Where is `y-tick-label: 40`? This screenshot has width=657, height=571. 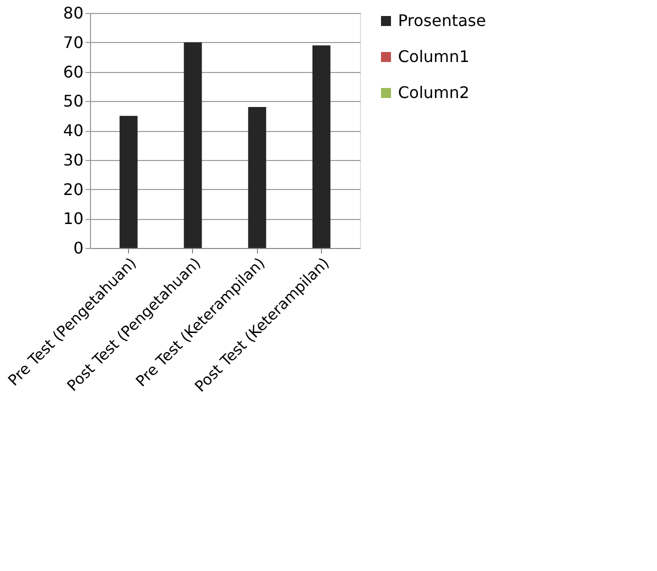
y-tick-label: 40 is located at coordinates (73, 130).